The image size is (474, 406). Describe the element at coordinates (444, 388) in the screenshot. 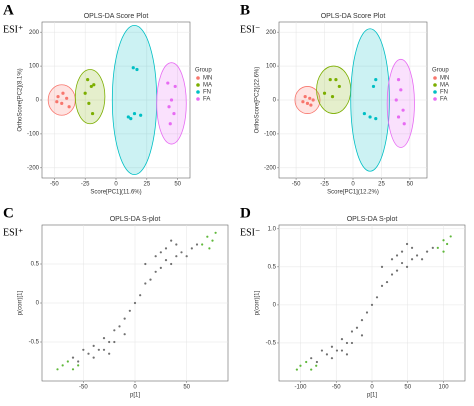

I see `x-tick-label: 100` at that location.